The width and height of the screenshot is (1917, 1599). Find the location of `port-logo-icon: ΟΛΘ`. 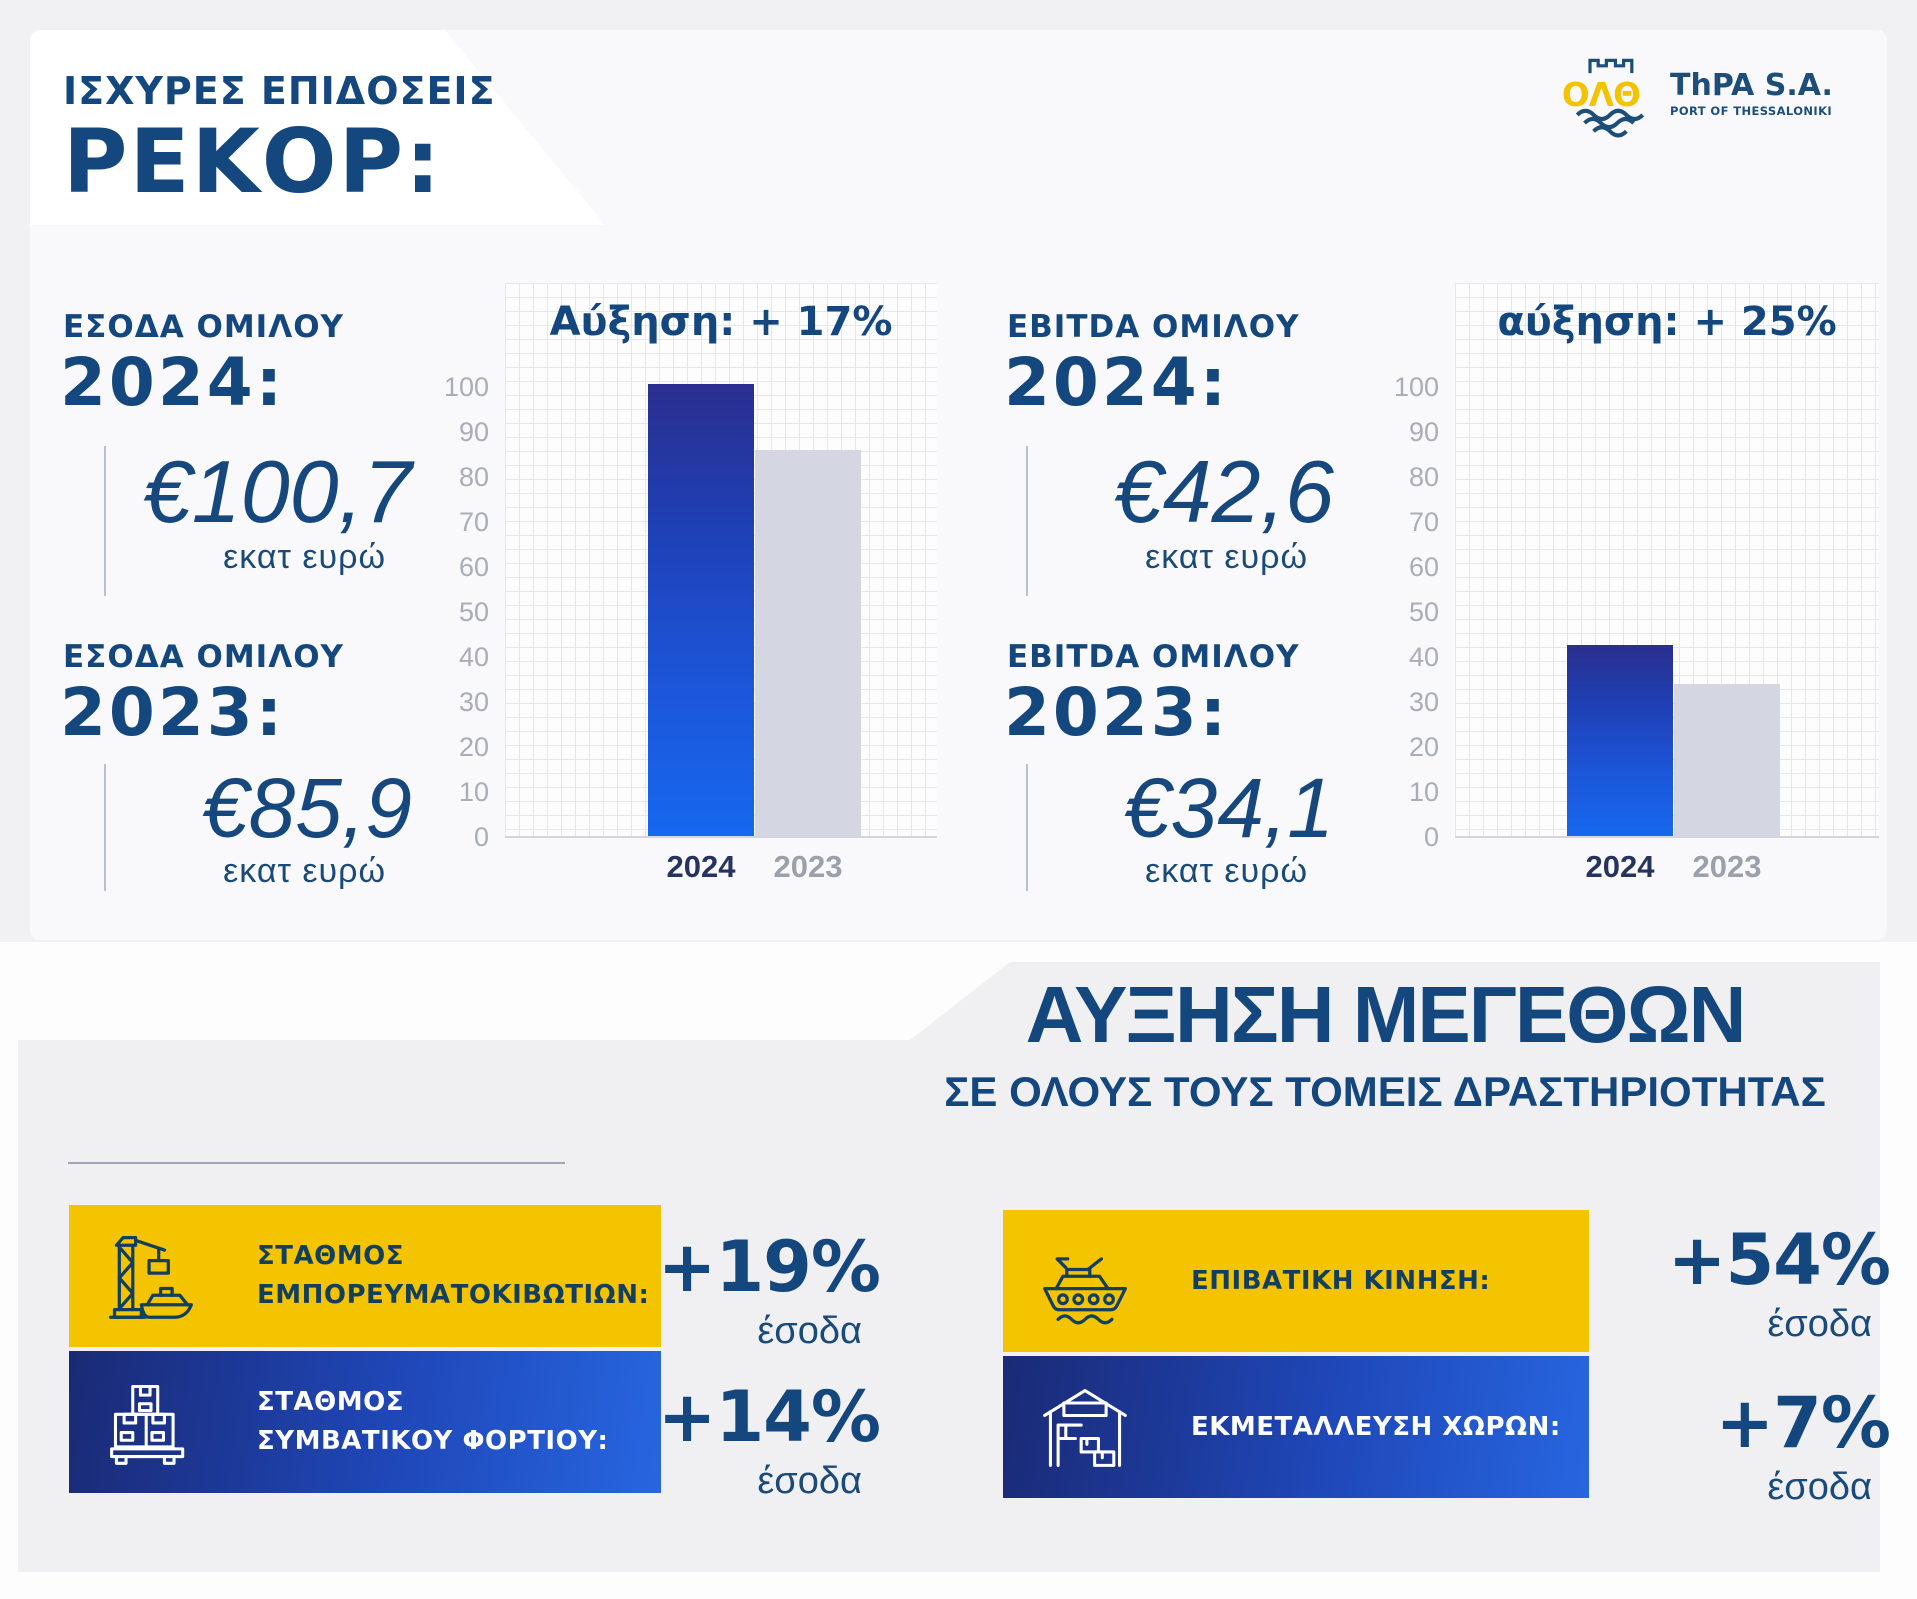

port-logo-icon: ΟΛΘ is located at coordinates (1603, 98).